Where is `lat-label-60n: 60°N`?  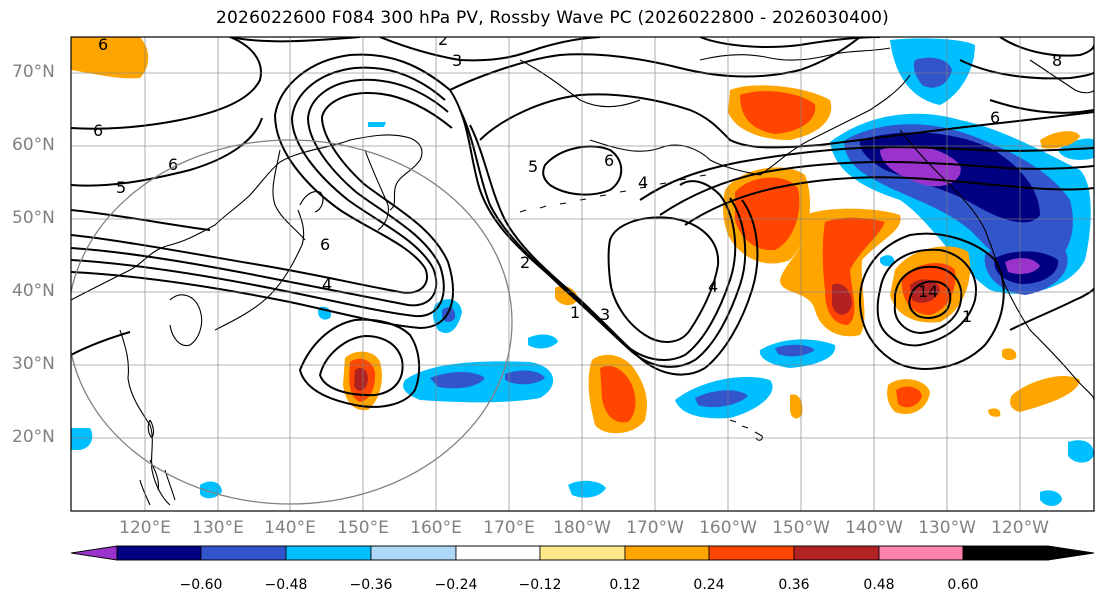
lat-label-60n: 60°N is located at coordinates (33, 145).